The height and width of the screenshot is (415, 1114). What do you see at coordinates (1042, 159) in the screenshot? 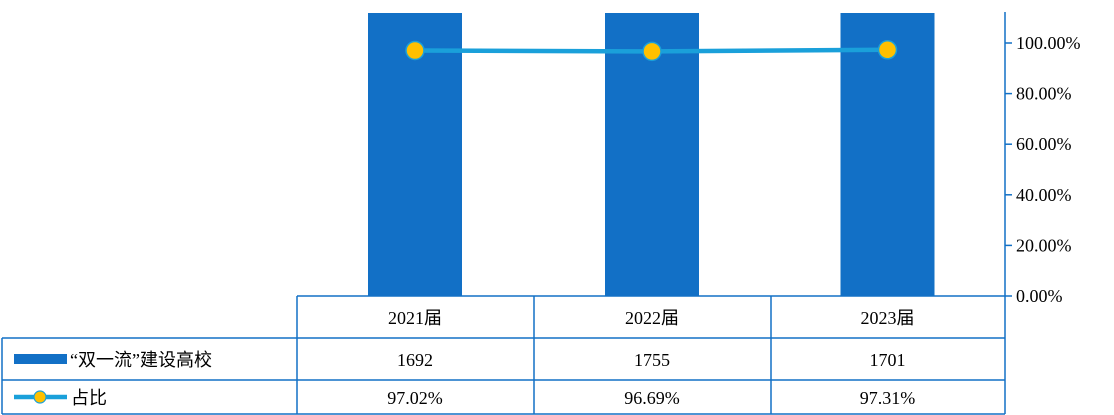
I see `right-axis: 0.00% 20.00% 40.00% 60.00% 80.00% 100.00%` at bounding box center [1042, 159].